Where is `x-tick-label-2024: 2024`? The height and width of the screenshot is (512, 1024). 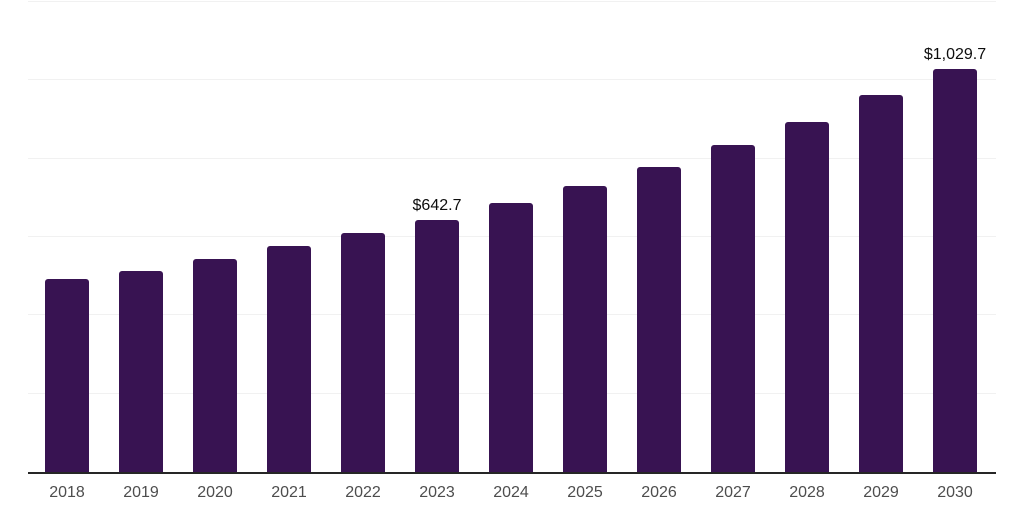
x-tick-label-2024: 2024 is located at coordinates (511, 492).